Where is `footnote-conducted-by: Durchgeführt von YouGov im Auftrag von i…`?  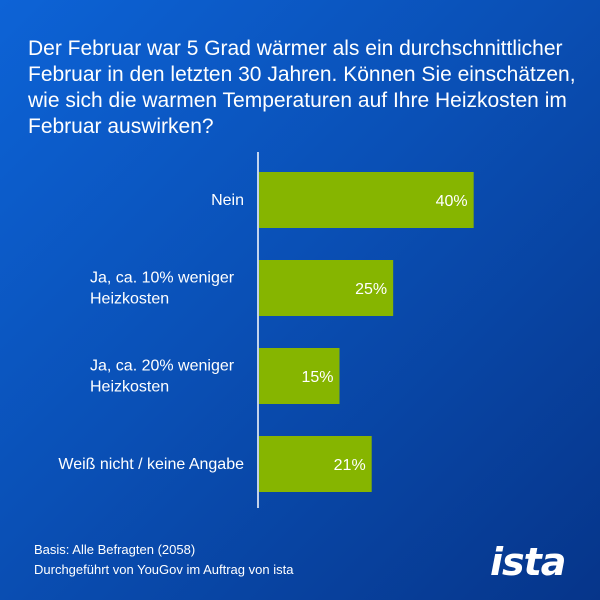
footnote-conducted-by: Durchgeführt von YouGov im Auftrag von i… is located at coordinates (164, 569).